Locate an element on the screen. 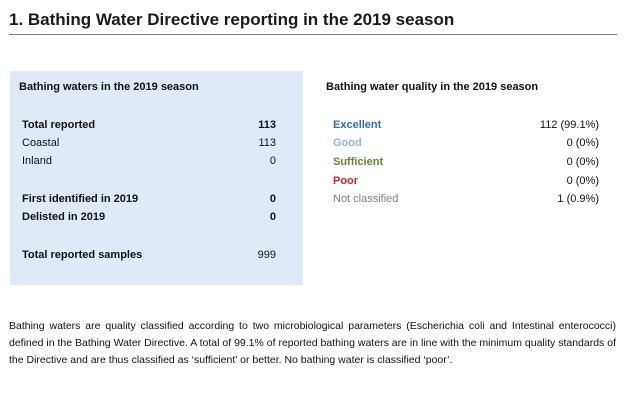  row-total-samples: Total reported samples 999 is located at coordinates (149, 257).